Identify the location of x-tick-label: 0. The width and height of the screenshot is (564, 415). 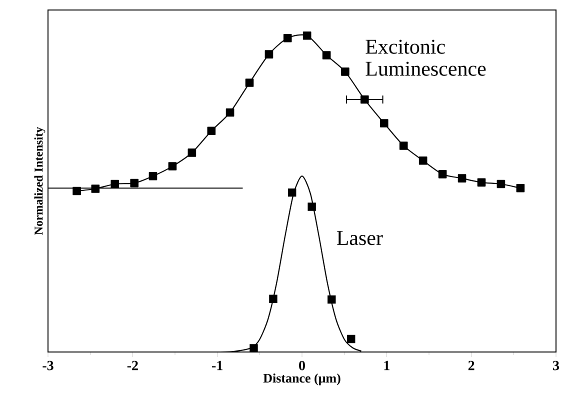
(302, 365).